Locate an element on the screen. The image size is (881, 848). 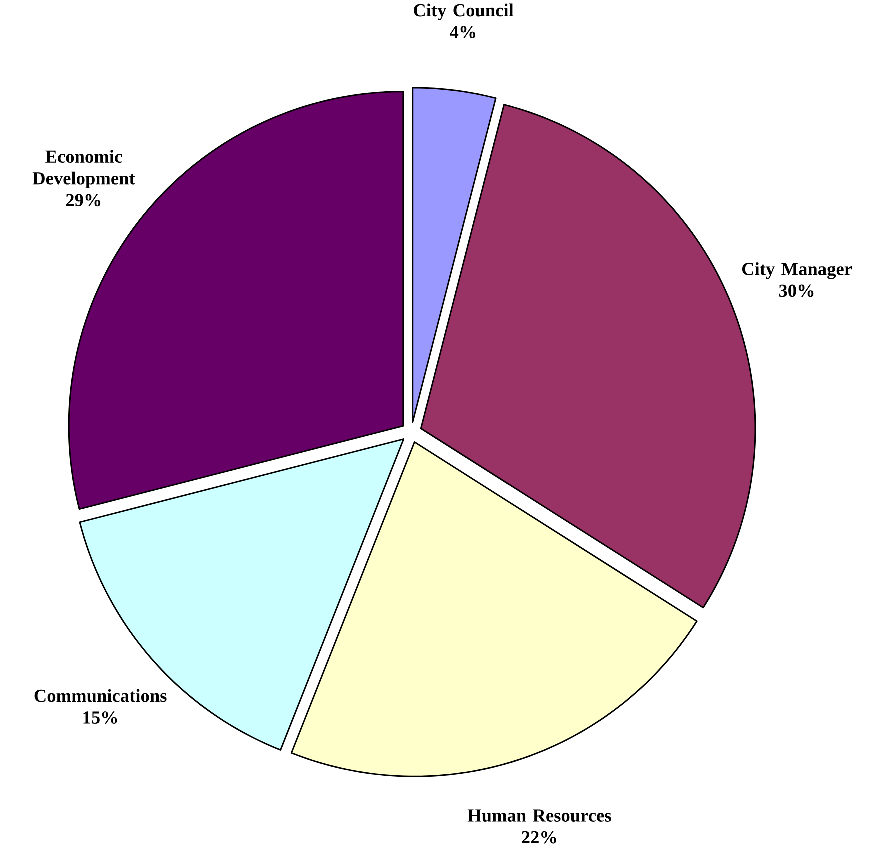
data-label: 30% is located at coordinates (796, 291).